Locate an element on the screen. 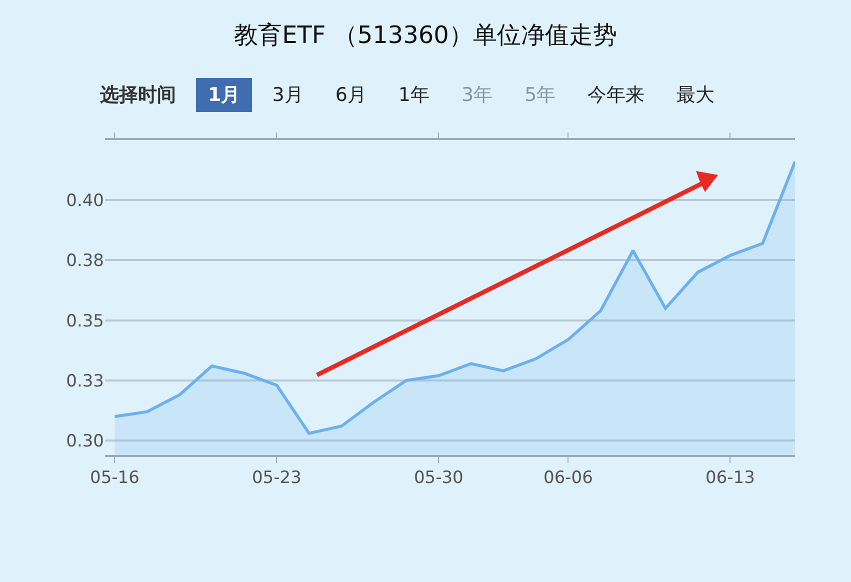 Image resolution: width=851 pixels, height=582 pixels. y-tick-label: 0.30 is located at coordinates (85, 442).